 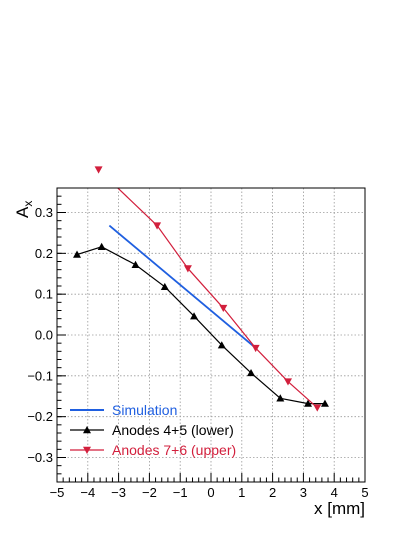 What do you see at coordinates (303, 492) in the screenshot?
I see `x-tick-label: 3` at bounding box center [303, 492].